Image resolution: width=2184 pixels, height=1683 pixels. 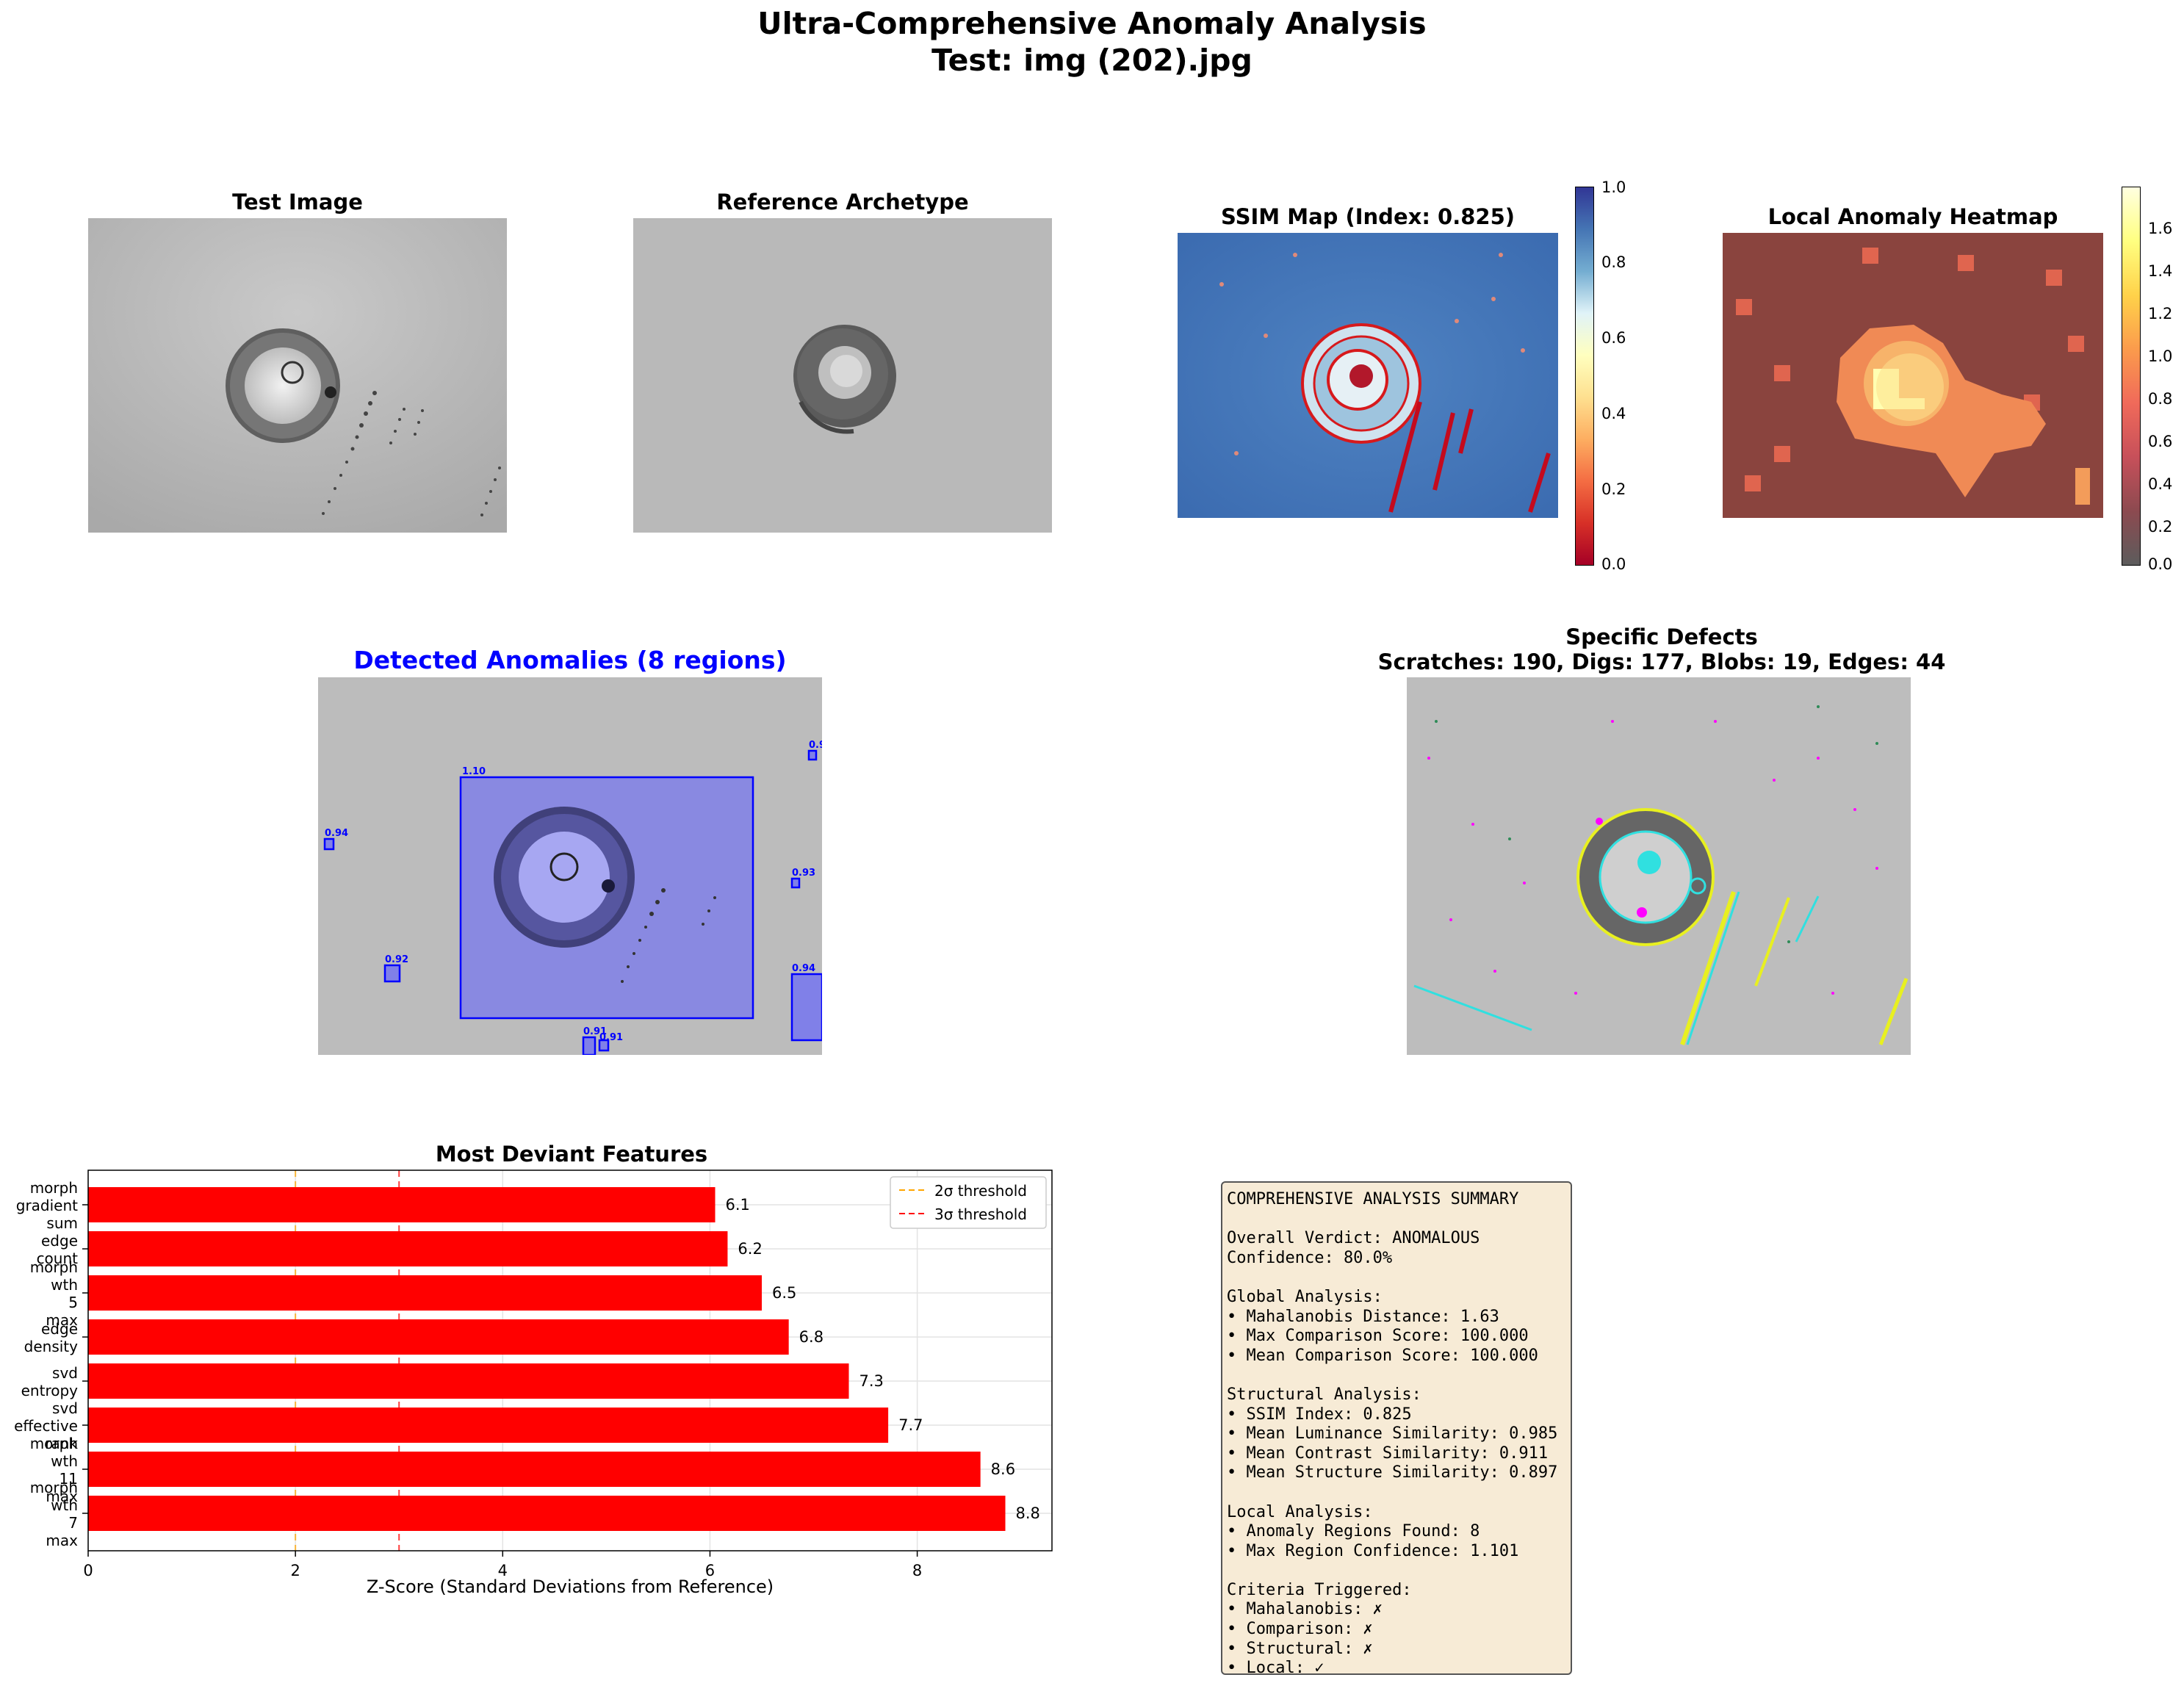 What do you see at coordinates (1613, 564) in the screenshot?
I see `ssim-tick: 0.0` at bounding box center [1613, 564].